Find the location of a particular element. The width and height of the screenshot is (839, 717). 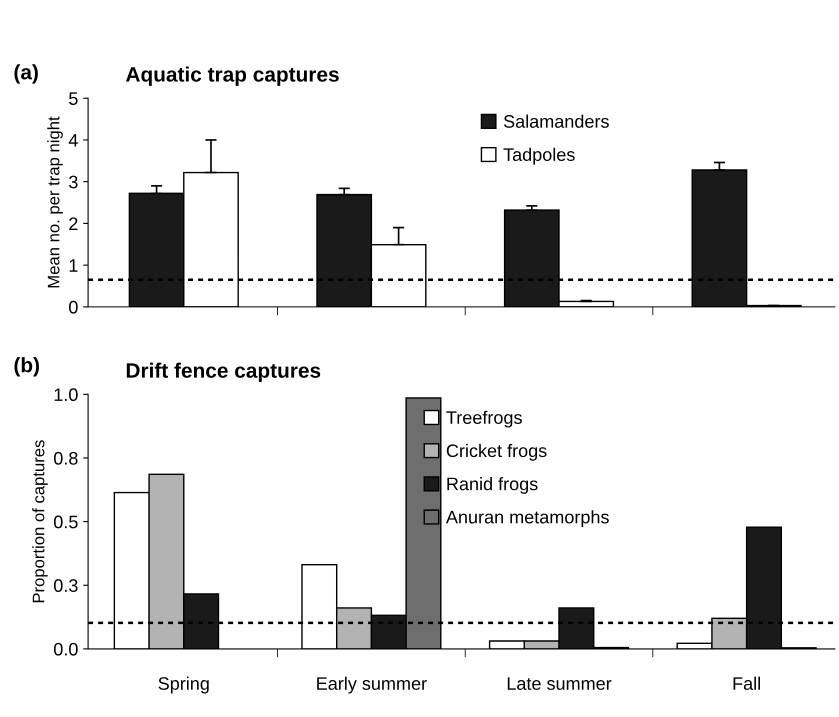

legend-label: Treefrogs is located at coordinates (484, 419).